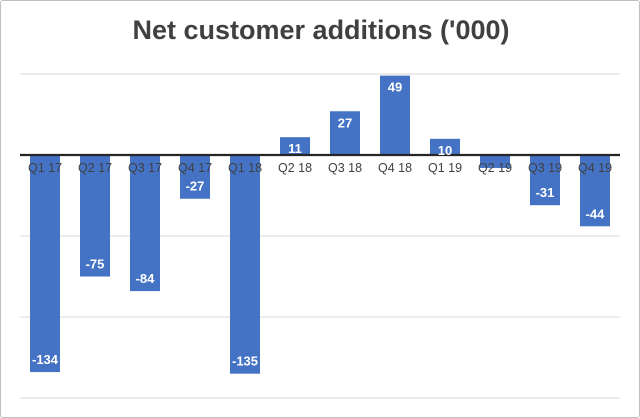 The image size is (640, 418). I want to click on data-label: -27, so click(195, 186).